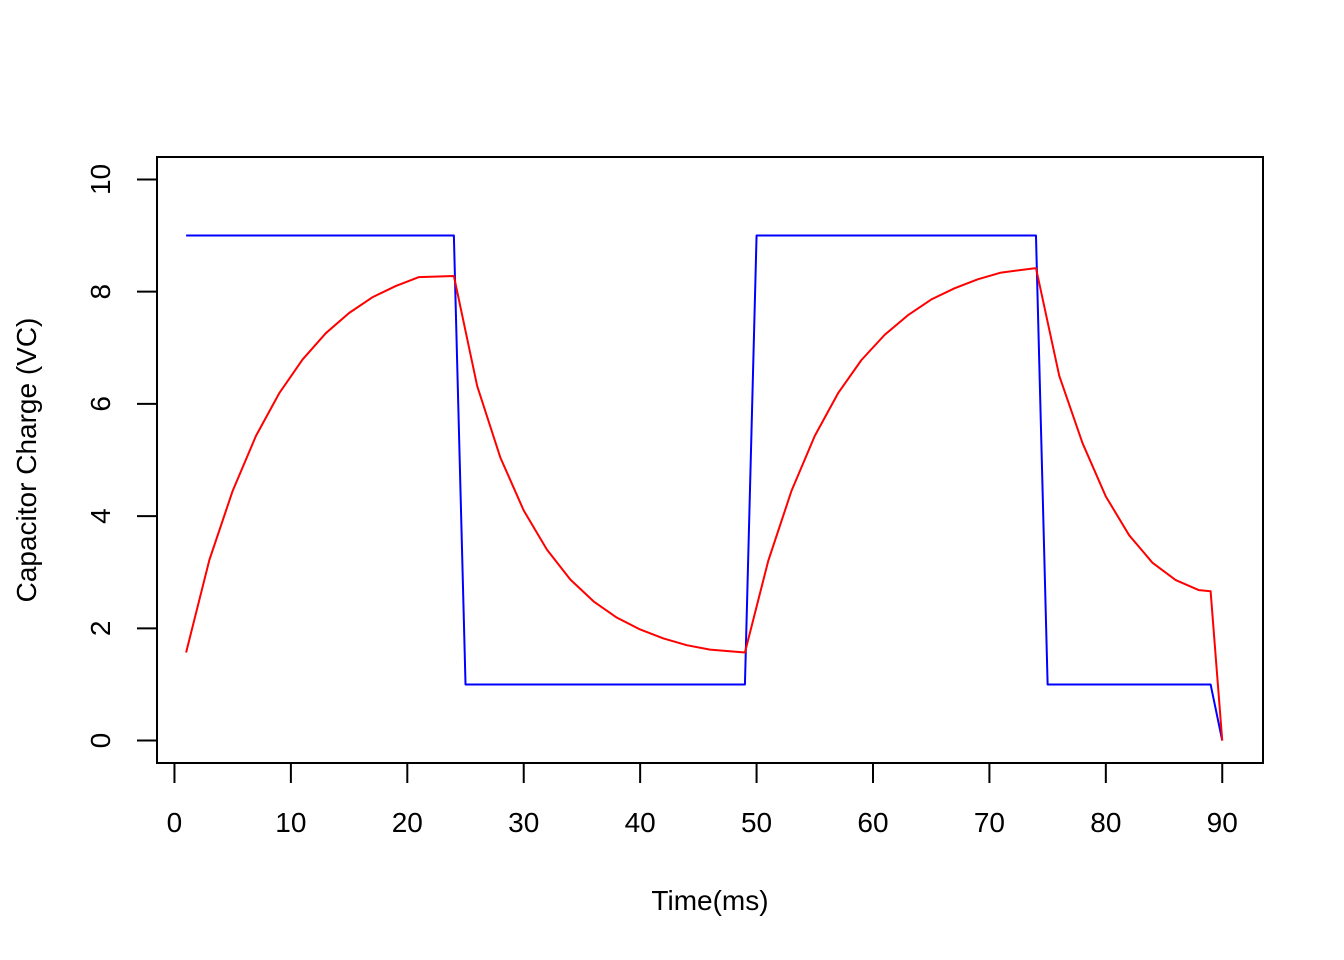  What do you see at coordinates (100, 404) in the screenshot?
I see `y-tick-label: 6` at bounding box center [100, 404].